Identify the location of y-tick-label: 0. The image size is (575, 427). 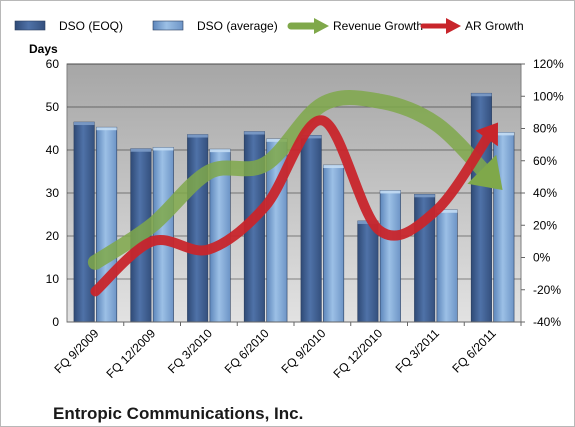
(55, 322).